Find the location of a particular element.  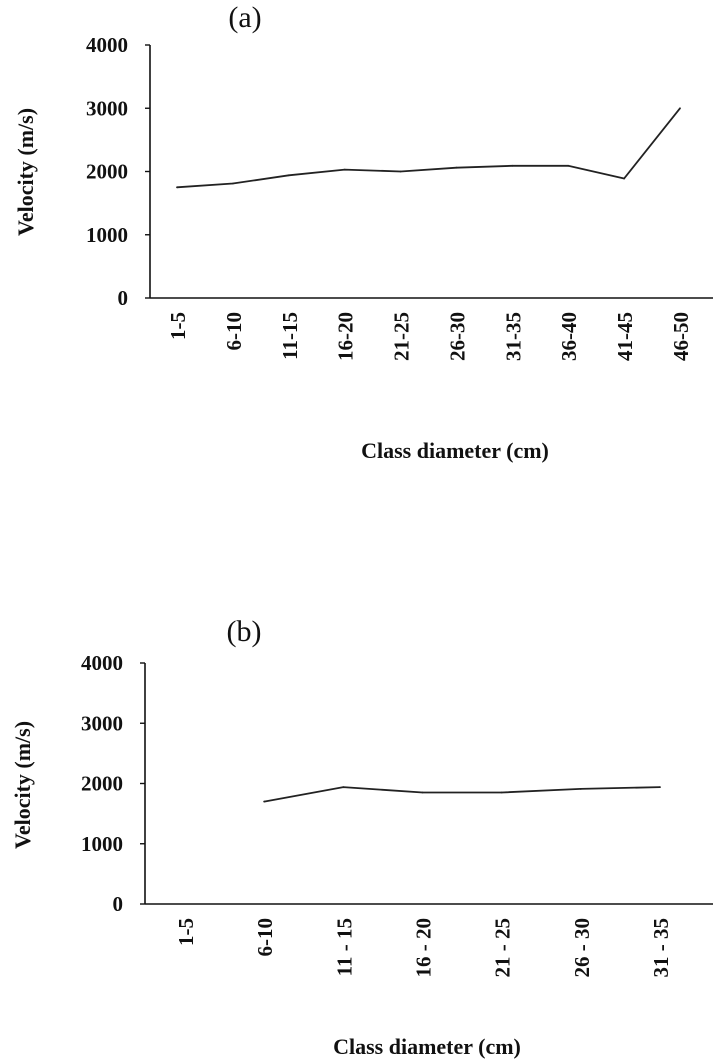

x-tick-label: 41-45 is located at coordinates (625, 336).